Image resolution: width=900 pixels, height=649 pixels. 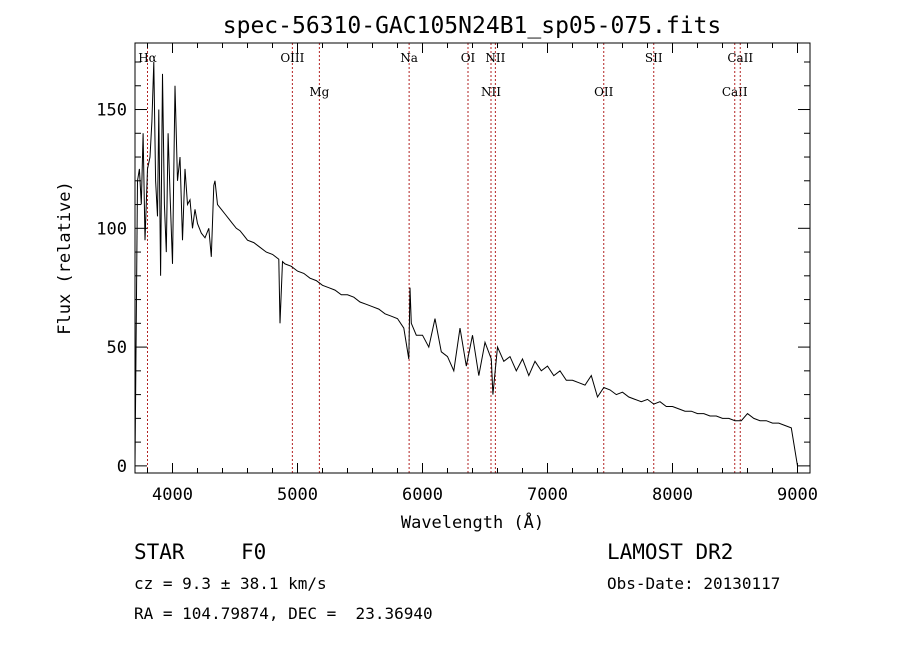 What do you see at coordinates (670, 552) in the screenshot?
I see `survey-name: LAMOST DR2` at bounding box center [670, 552].